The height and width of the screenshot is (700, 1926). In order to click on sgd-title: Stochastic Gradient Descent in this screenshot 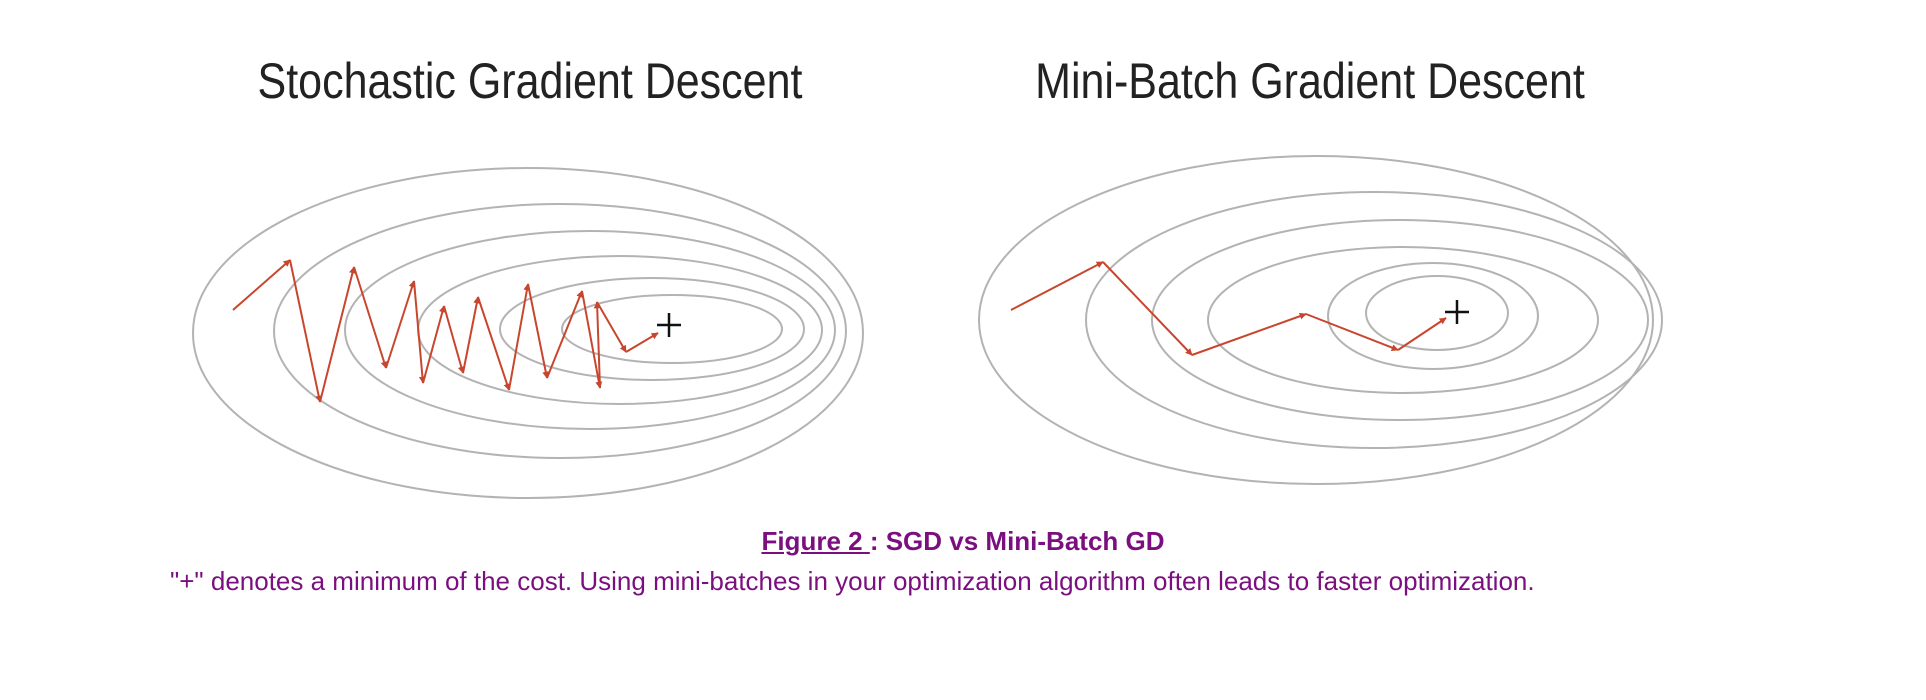, I will do `click(530, 81)`.